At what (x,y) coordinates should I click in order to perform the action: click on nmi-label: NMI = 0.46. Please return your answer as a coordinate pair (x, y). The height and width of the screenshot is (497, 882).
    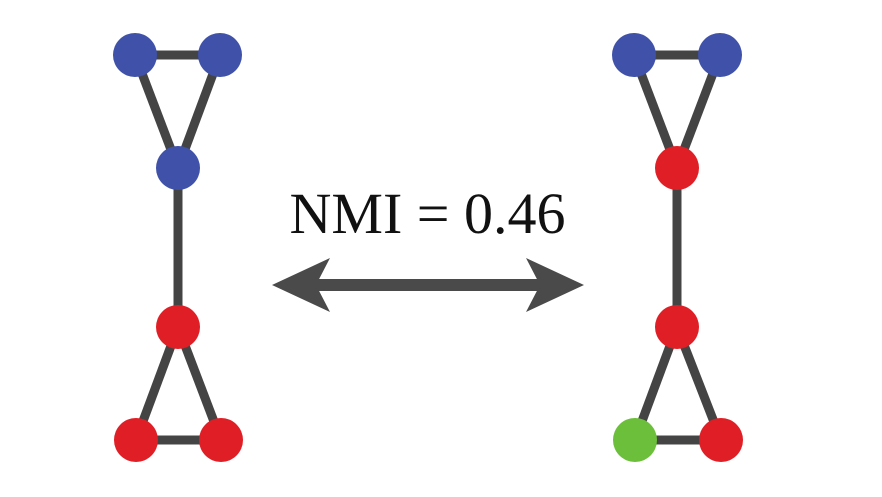
    Looking at the image, I should click on (427, 213).